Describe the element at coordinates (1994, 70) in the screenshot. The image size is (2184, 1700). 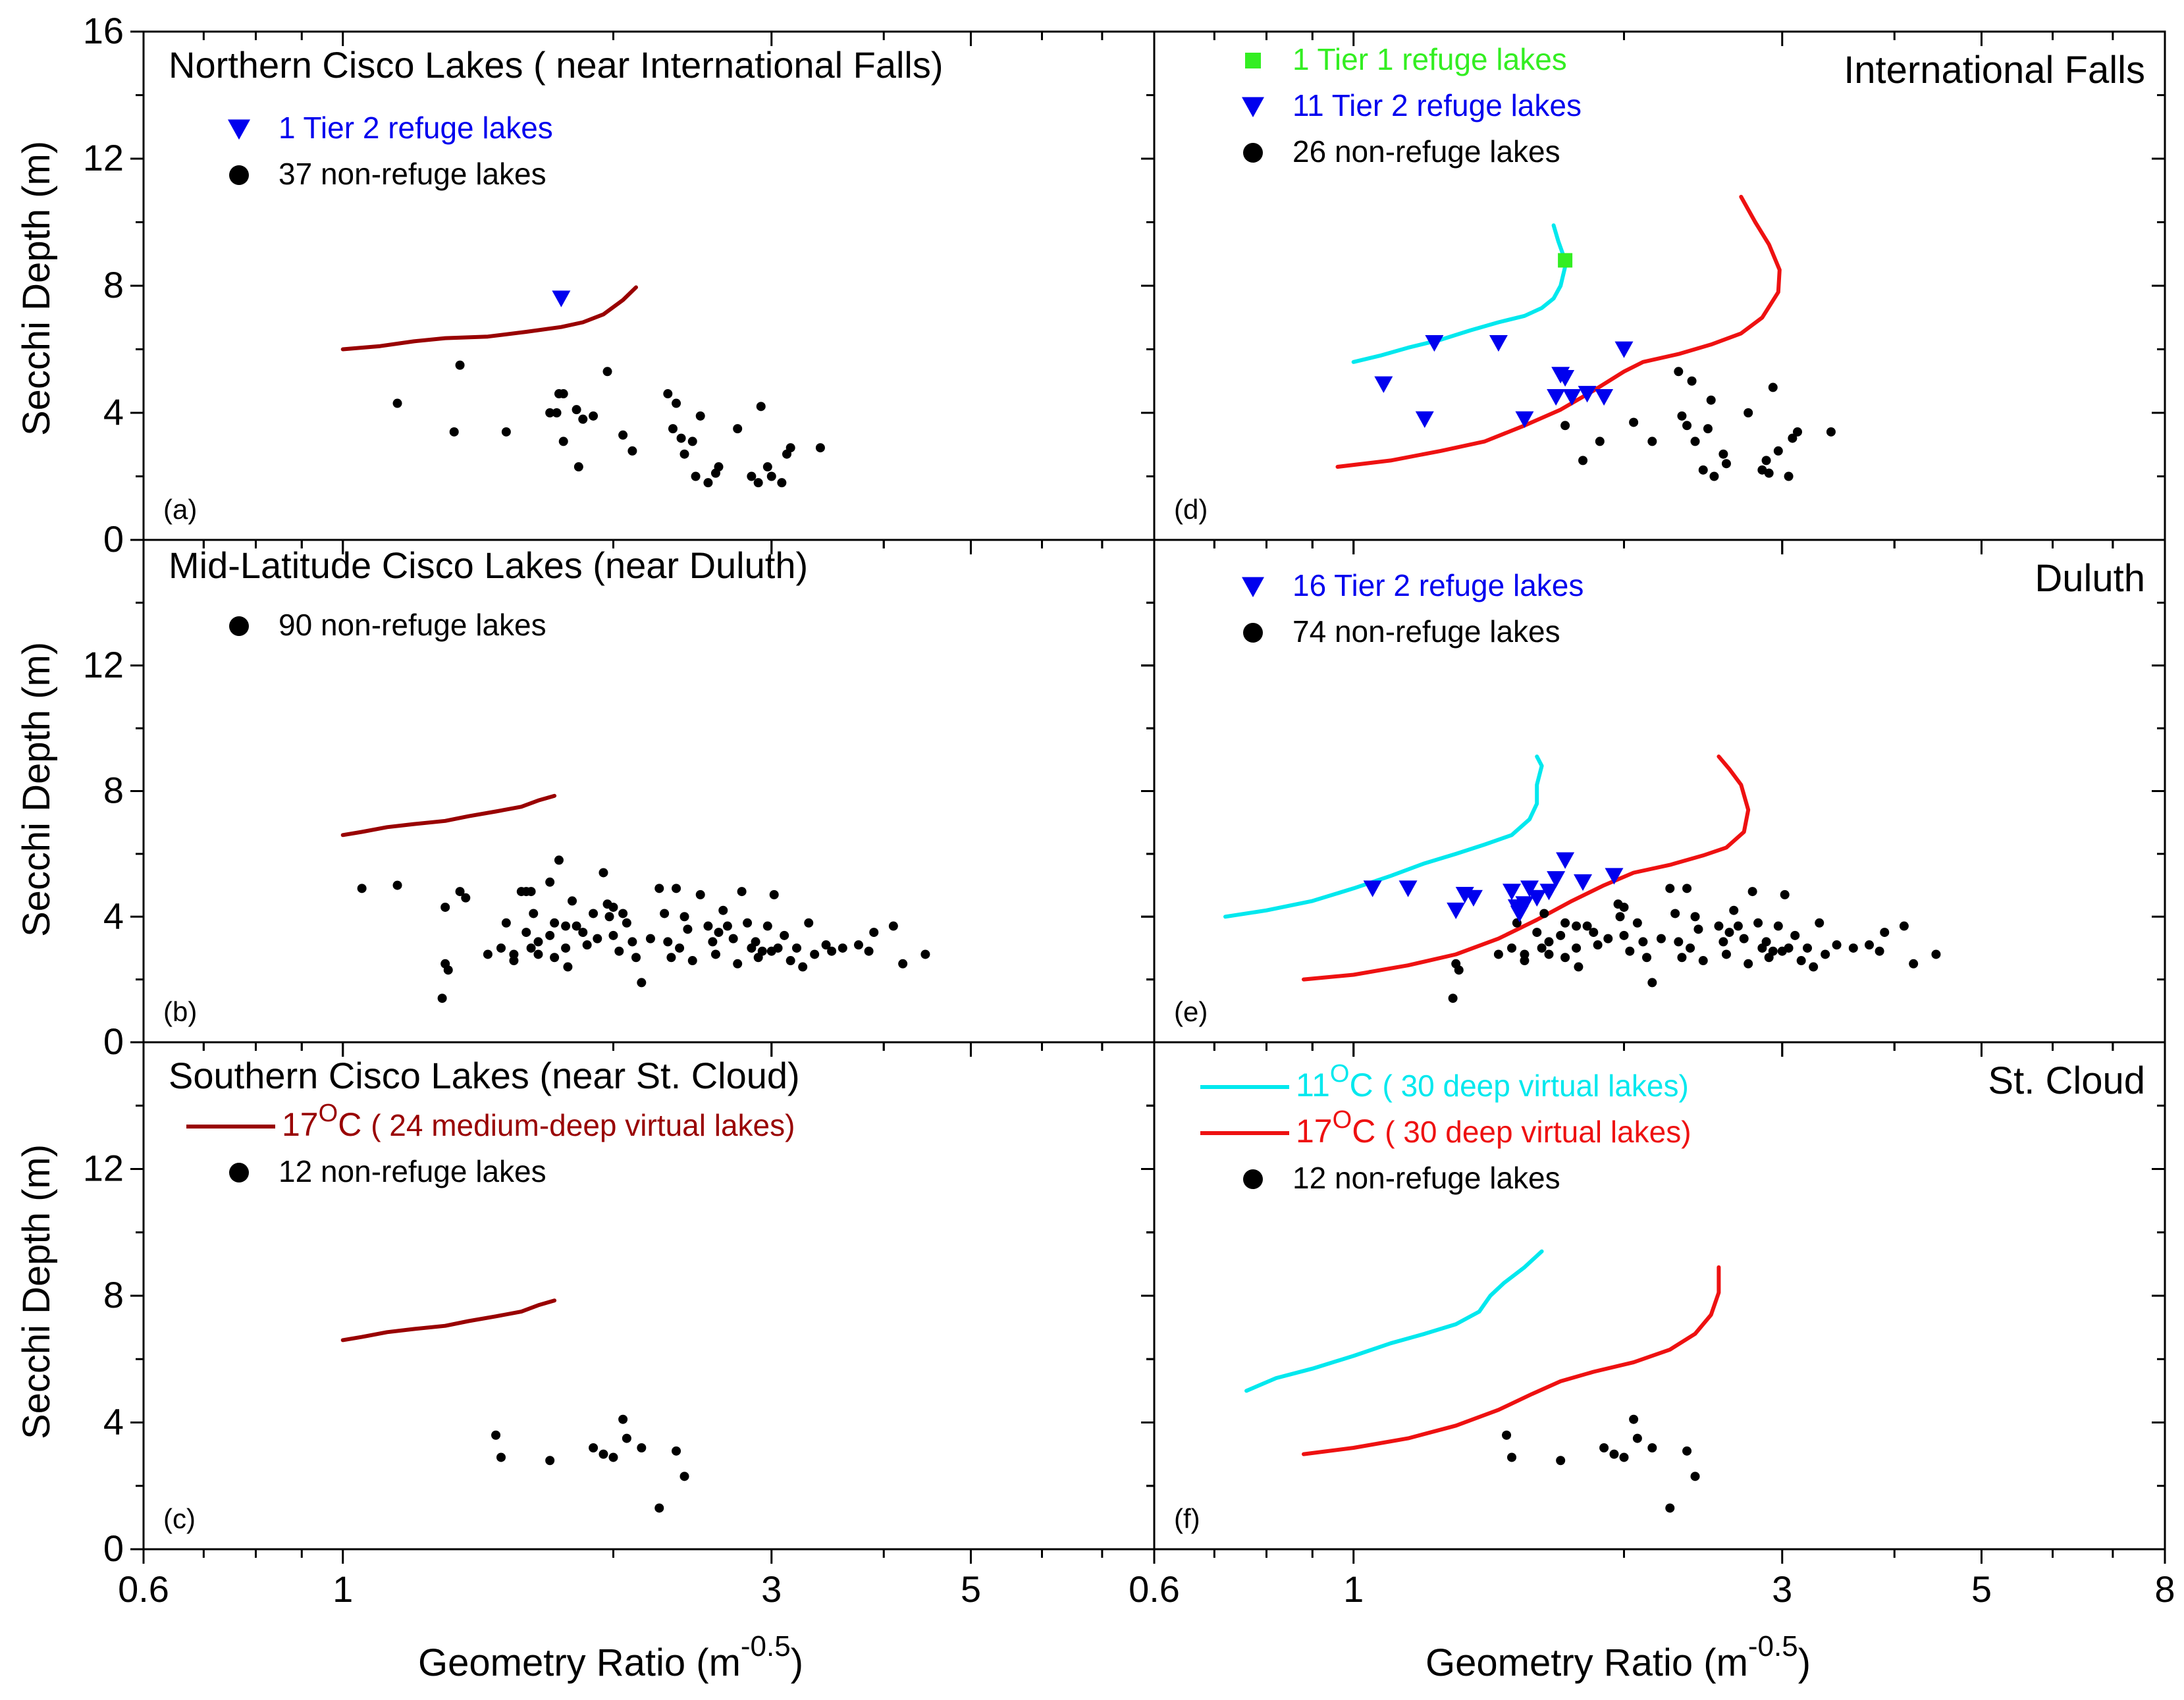
I see `panel-title: International Falls` at that location.